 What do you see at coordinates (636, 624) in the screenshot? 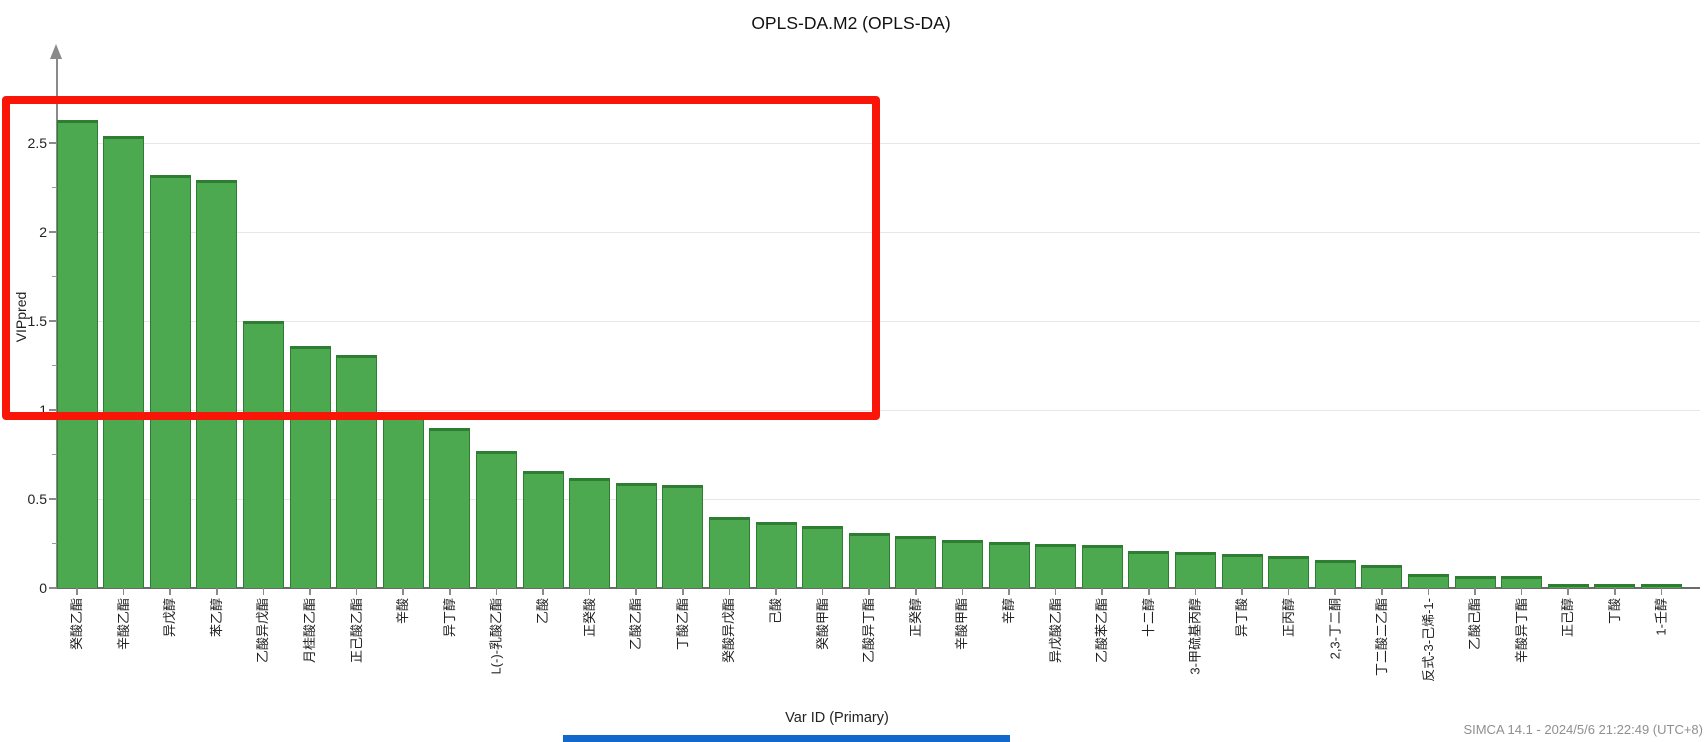
I see `x-category-label: 乙酸乙酯` at bounding box center [636, 624].